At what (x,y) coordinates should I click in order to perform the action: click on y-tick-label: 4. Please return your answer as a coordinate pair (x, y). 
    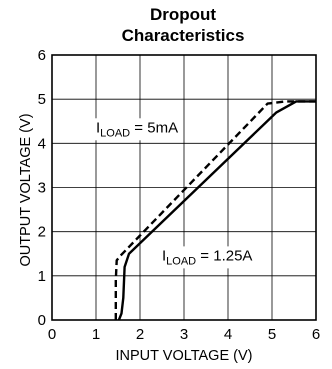
    Looking at the image, I should click on (42, 143).